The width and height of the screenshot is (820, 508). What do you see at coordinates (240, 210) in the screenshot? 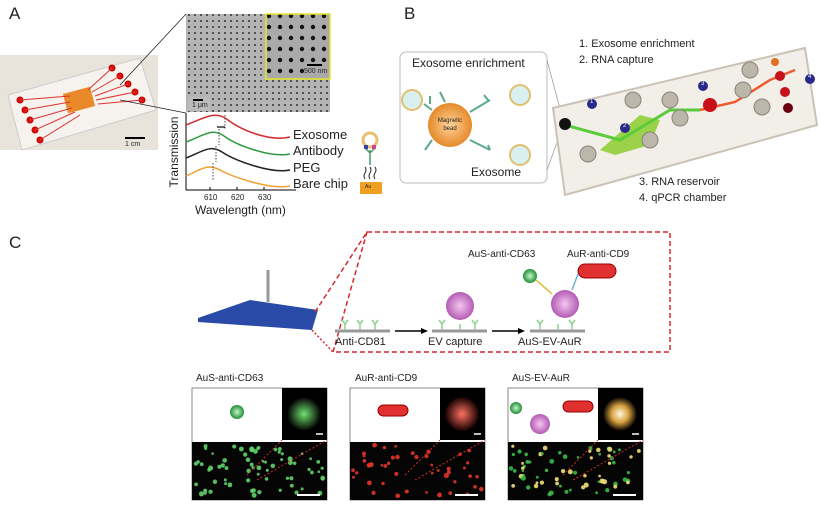
I see `x-axis-label: Wavelength (nm)` at bounding box center [240, 210].